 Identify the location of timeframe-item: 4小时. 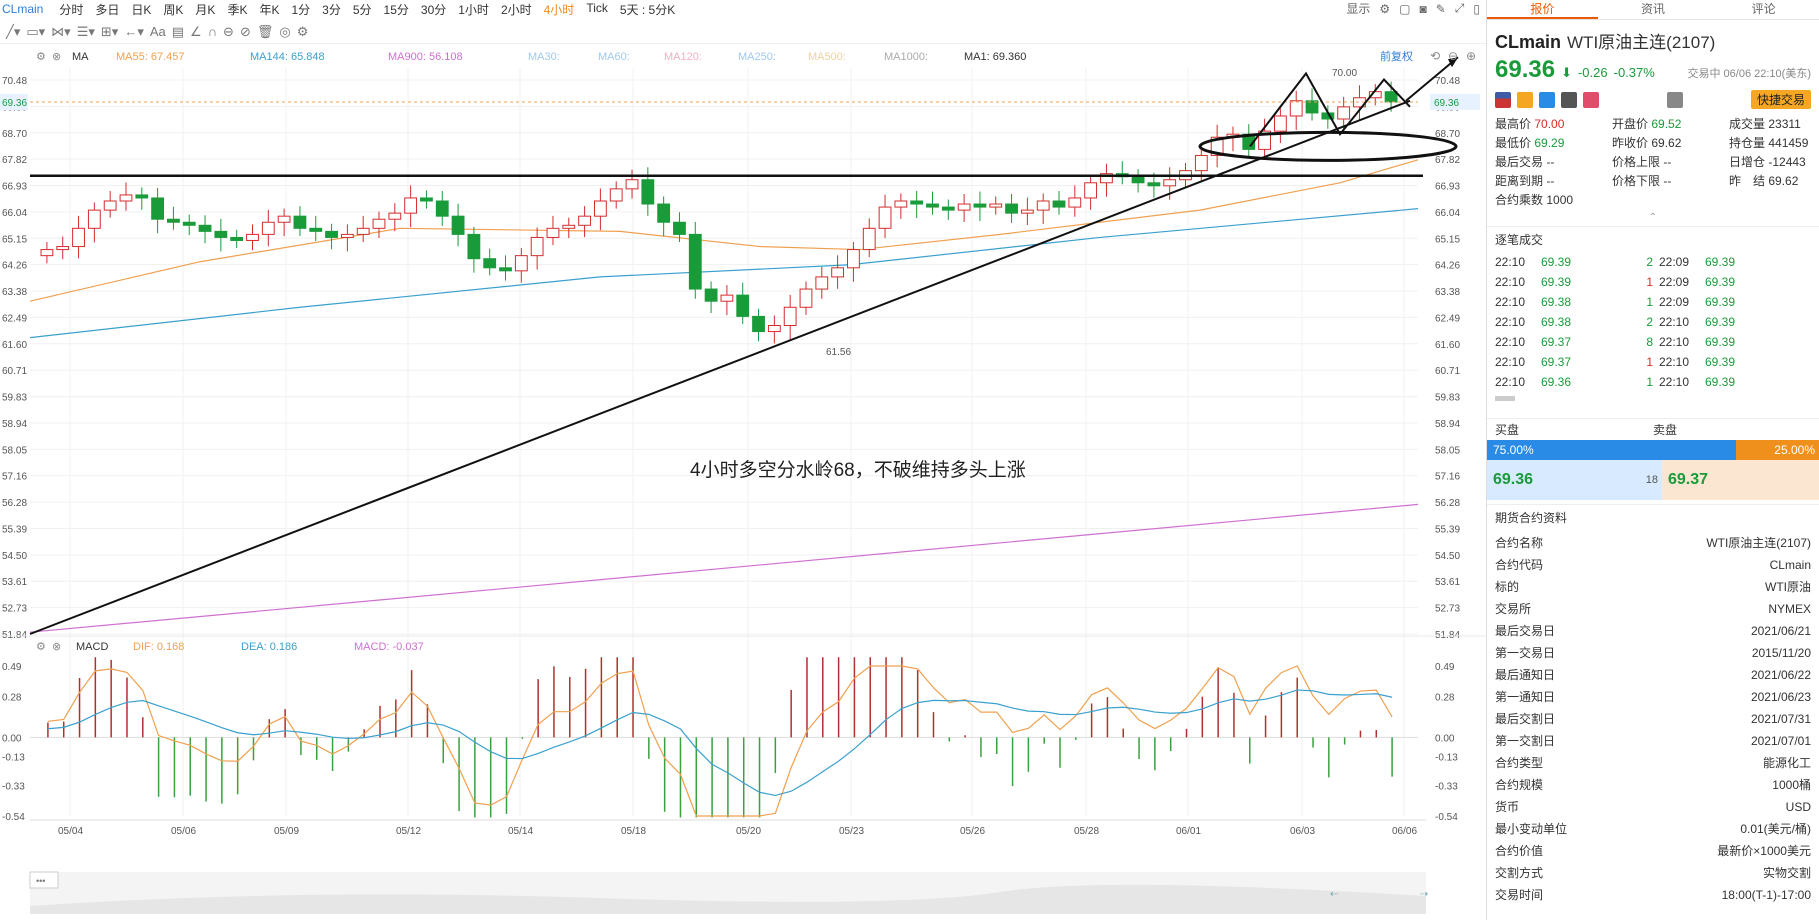
(559, 9).